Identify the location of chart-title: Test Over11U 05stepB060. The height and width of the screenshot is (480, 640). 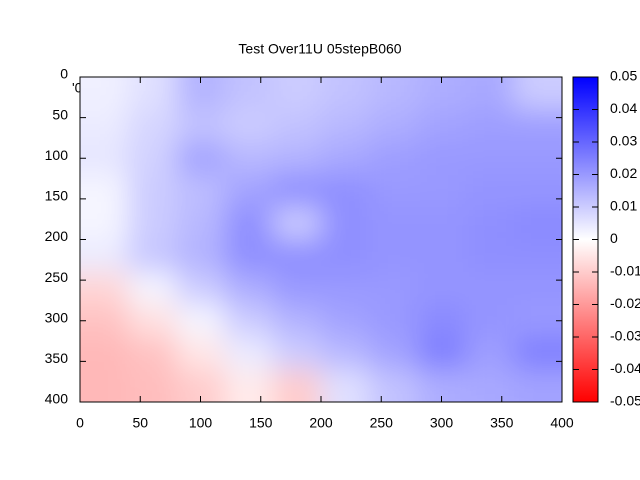
(319, 49).